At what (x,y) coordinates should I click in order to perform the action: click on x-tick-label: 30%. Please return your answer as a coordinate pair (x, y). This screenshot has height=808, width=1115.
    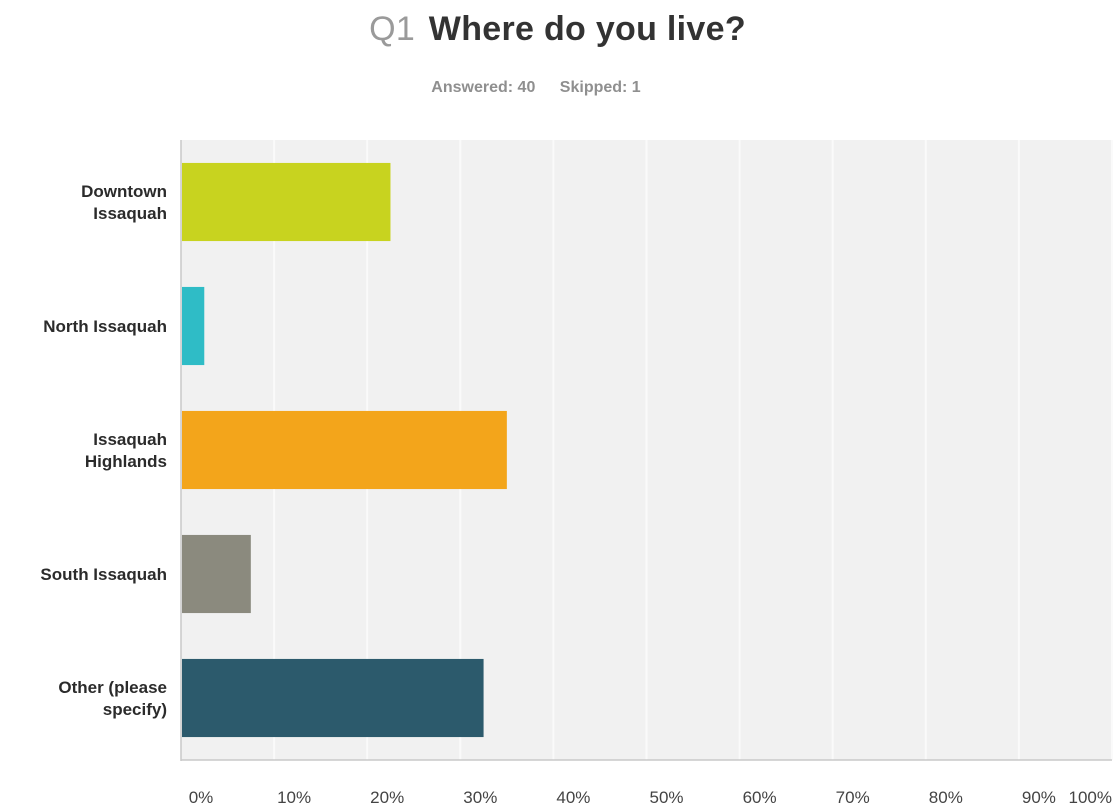
    Looking at the image, I should click on (480, 797).